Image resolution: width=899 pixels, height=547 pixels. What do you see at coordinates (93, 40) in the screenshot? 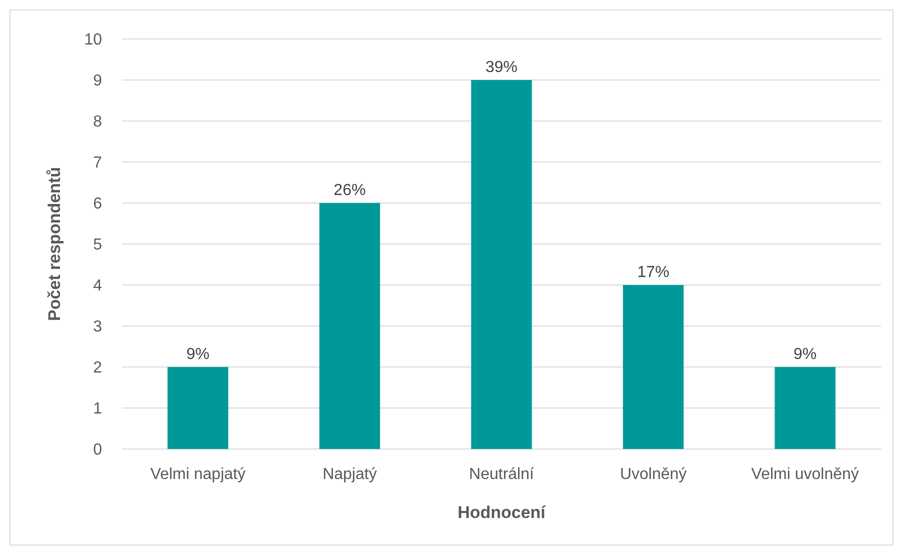
I see `y-tick-label: 10` at bounding box center [93, 40].